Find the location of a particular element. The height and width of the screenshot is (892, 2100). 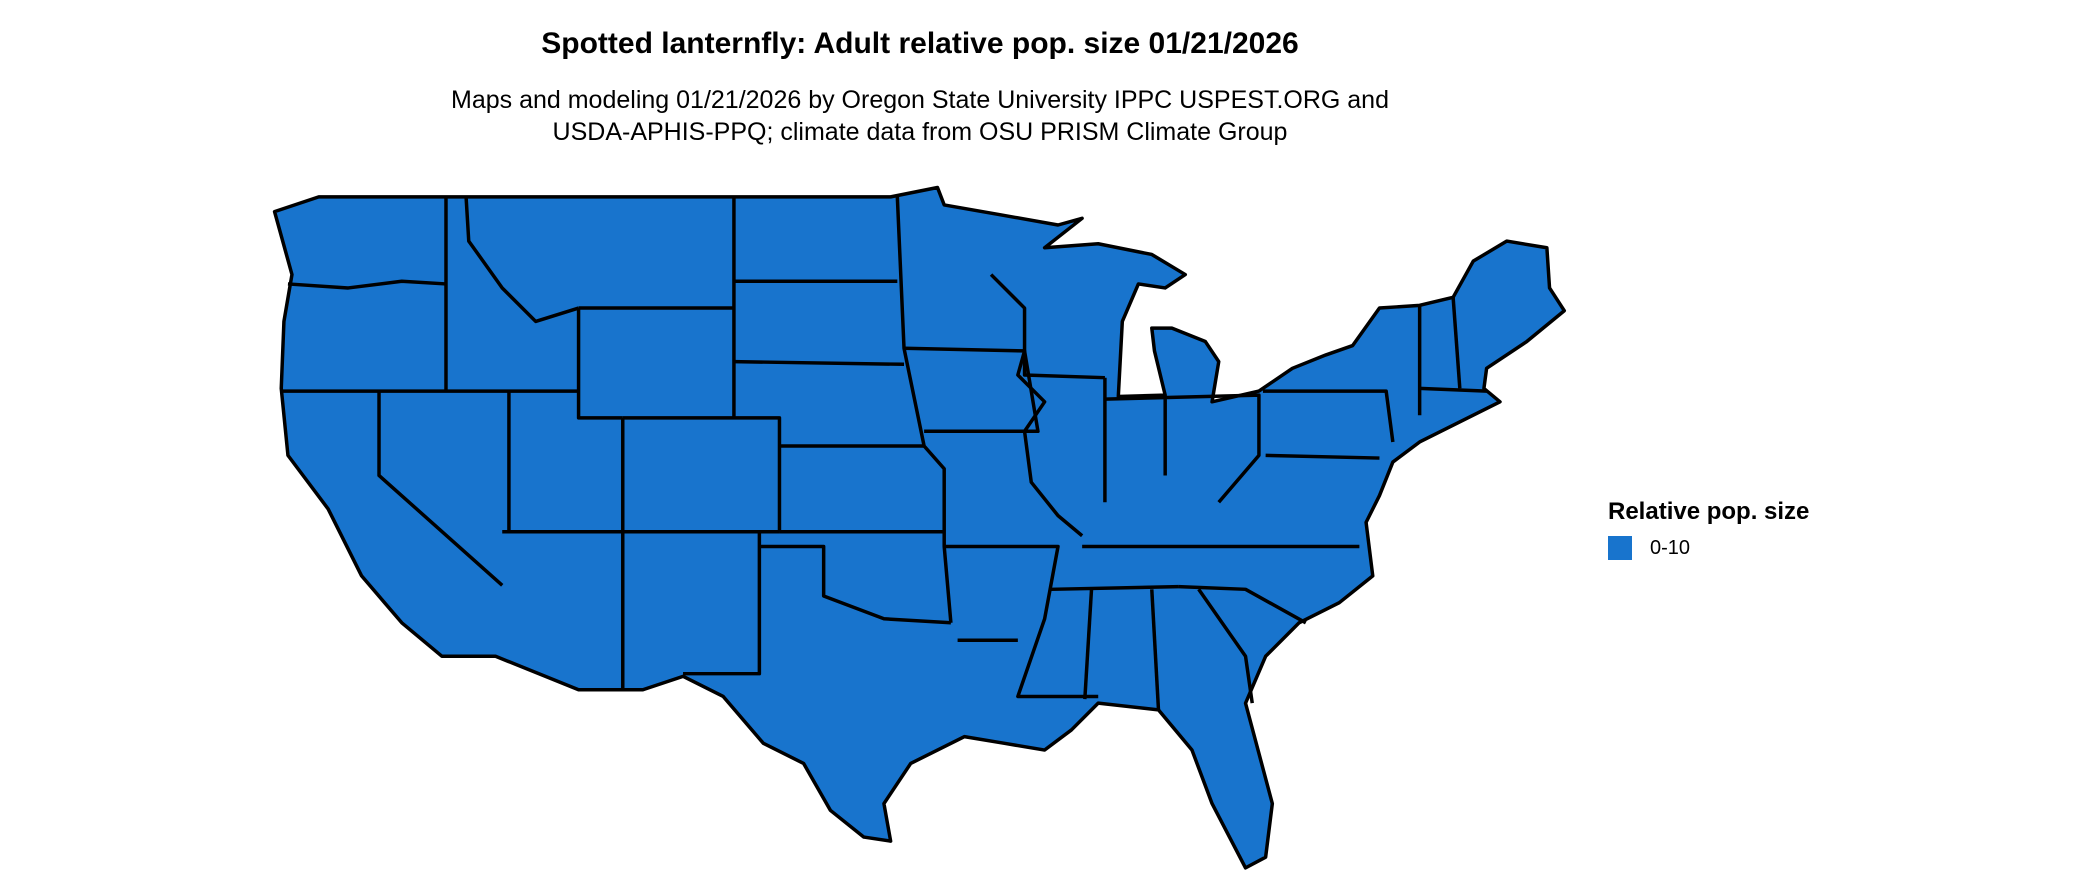

legend: Relative pop. size 0-10 is located at coordinates (1708, 529).